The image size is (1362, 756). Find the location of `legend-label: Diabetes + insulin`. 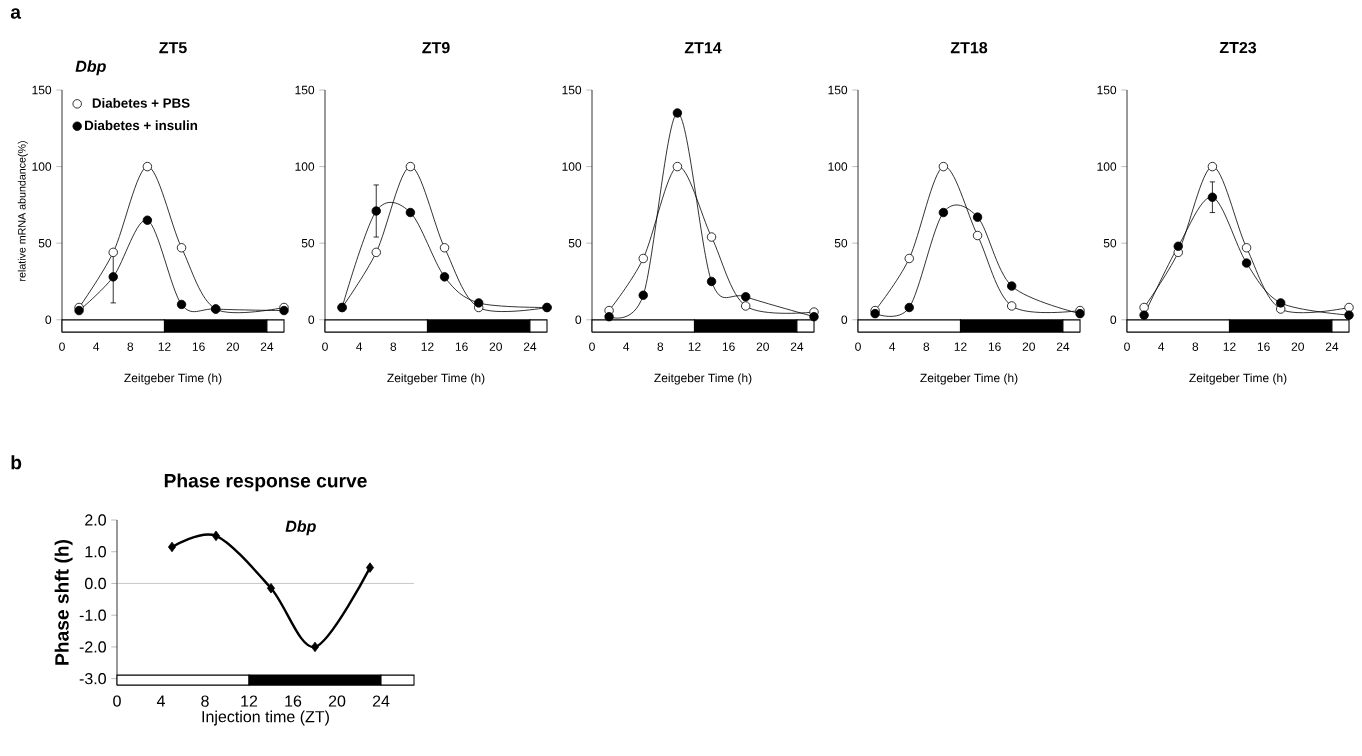

legend-label: Diabetes + insulin is located at coordinates (141, 125).